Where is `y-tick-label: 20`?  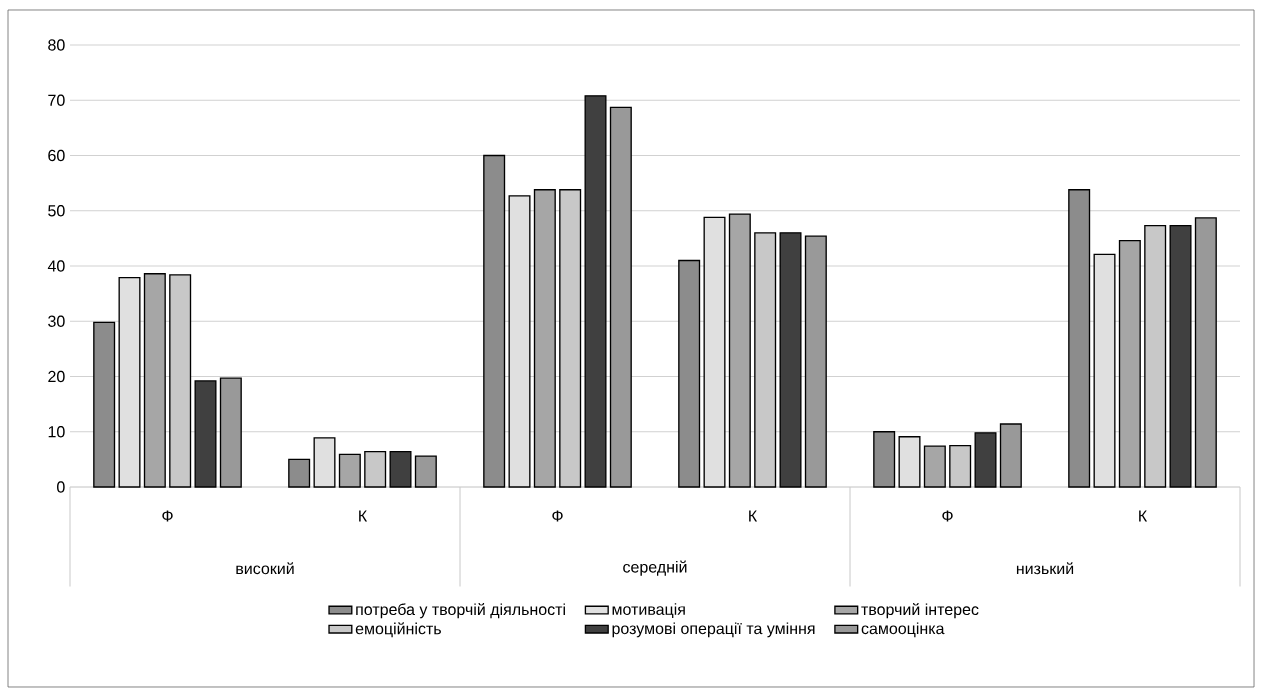 y-tick-label: 20 is located at coordinates (56, 376).